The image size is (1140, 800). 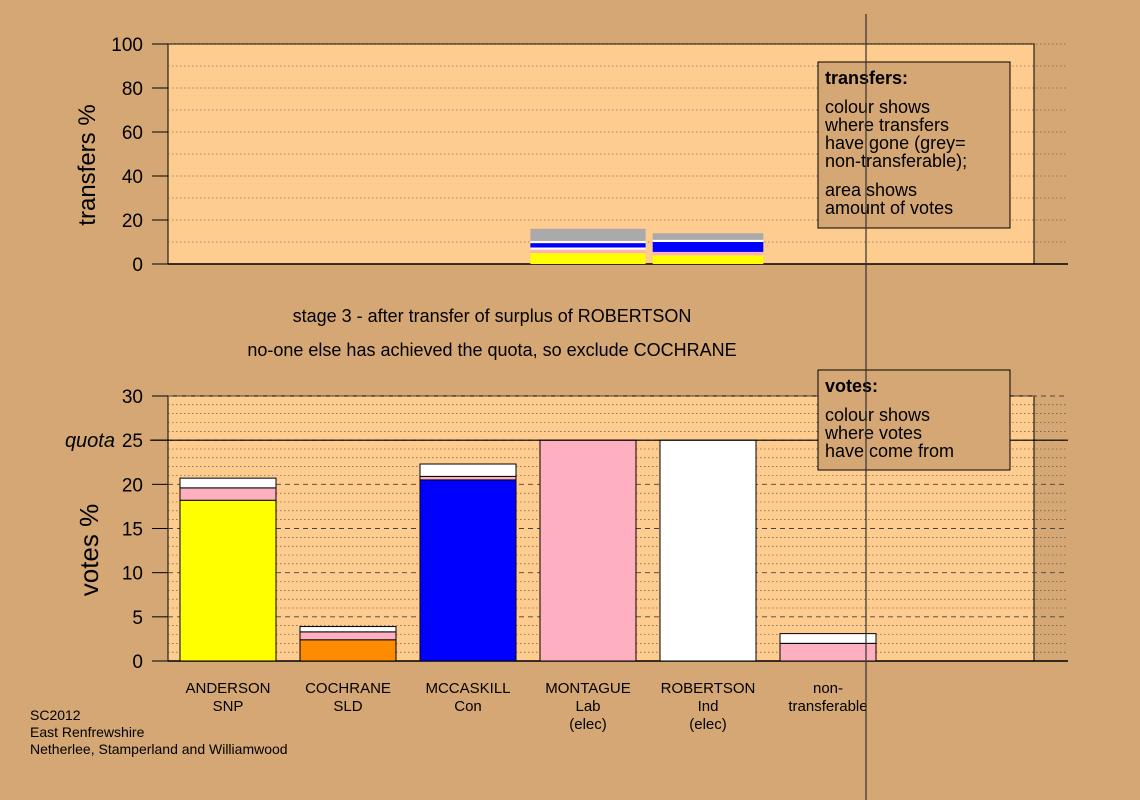 What do you see at coordinates (889, 451) in the screenshot?
I see `votes-legend-line: have come from` at bounding box center [889, 451].